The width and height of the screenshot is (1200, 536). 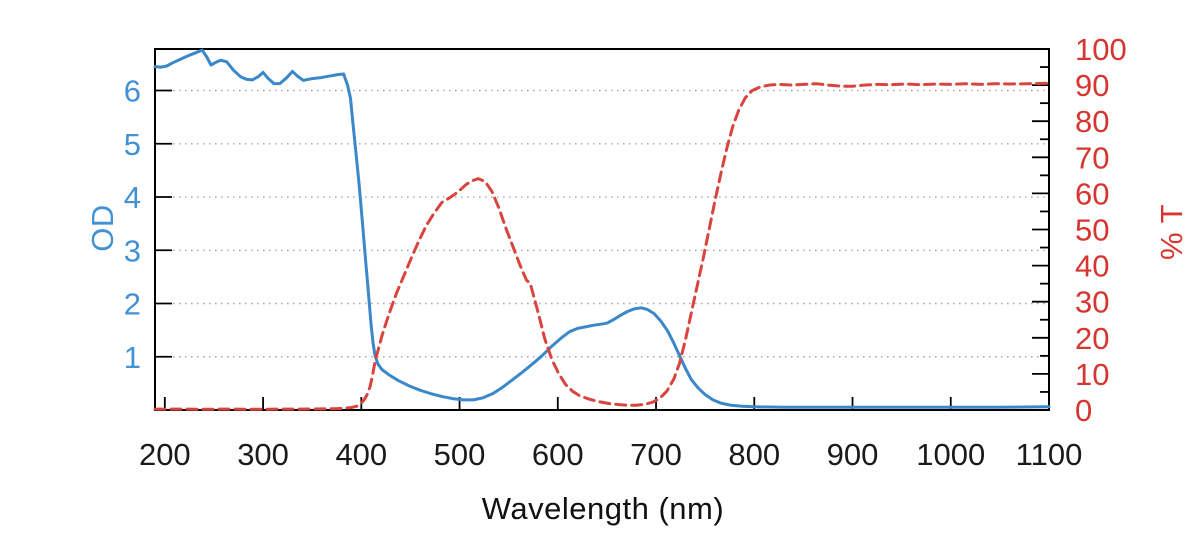 I want to click on left-axis-tick-label: 1, so click(x=132, y=357).